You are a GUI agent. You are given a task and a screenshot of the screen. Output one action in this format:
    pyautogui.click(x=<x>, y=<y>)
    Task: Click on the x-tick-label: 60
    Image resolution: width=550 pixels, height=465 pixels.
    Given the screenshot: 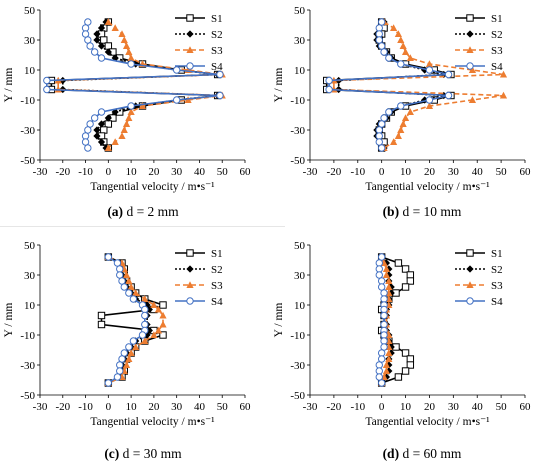 What is the action you would take?
    pyautogui.click(x=246, y=407)
    